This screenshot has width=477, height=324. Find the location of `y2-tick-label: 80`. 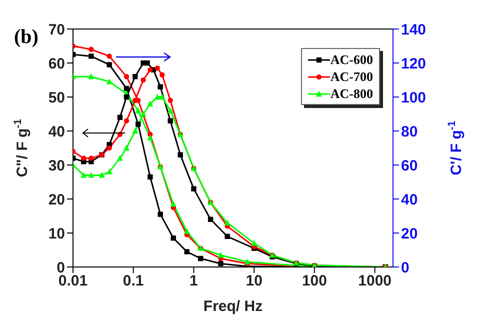

y2-tick-label: 80 is located at coordinates (409, 131).